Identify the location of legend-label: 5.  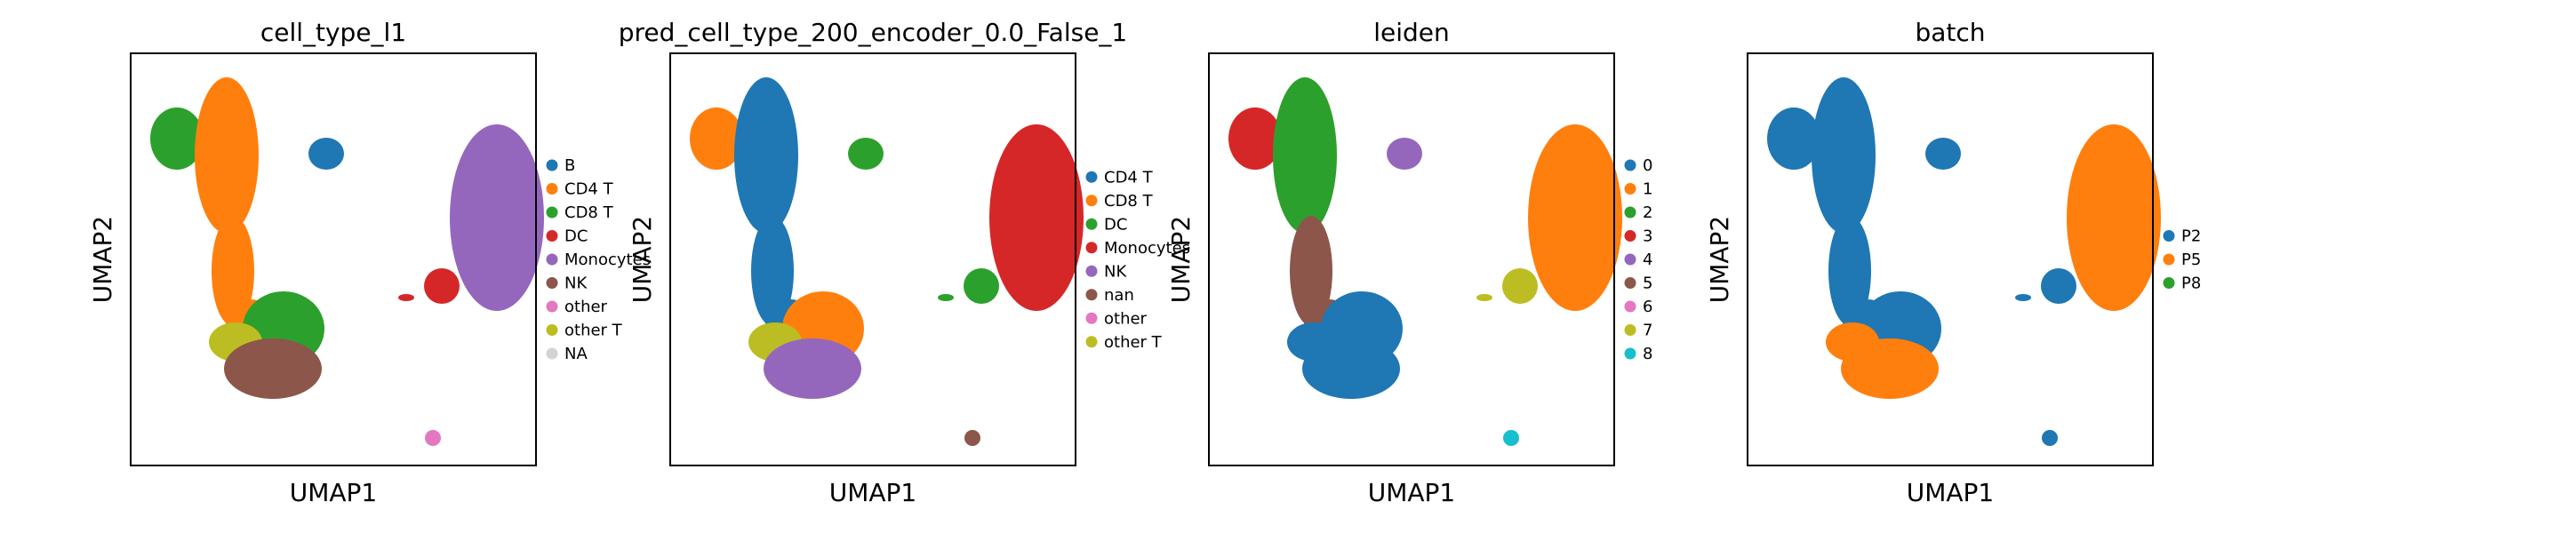
(1647, 283).